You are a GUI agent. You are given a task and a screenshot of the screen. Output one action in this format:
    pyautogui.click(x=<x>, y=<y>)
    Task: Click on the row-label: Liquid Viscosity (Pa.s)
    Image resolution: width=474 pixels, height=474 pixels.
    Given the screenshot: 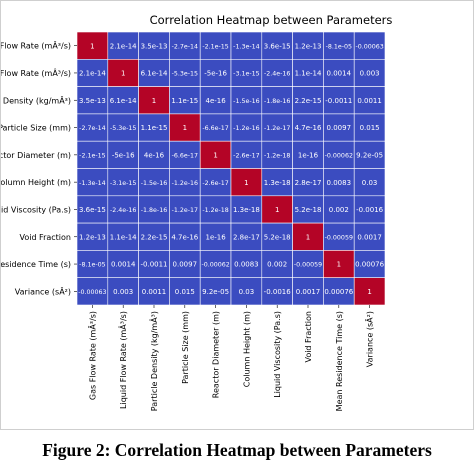 What is the action you would take?
    pyautogui.click(x=36, y=209)
    